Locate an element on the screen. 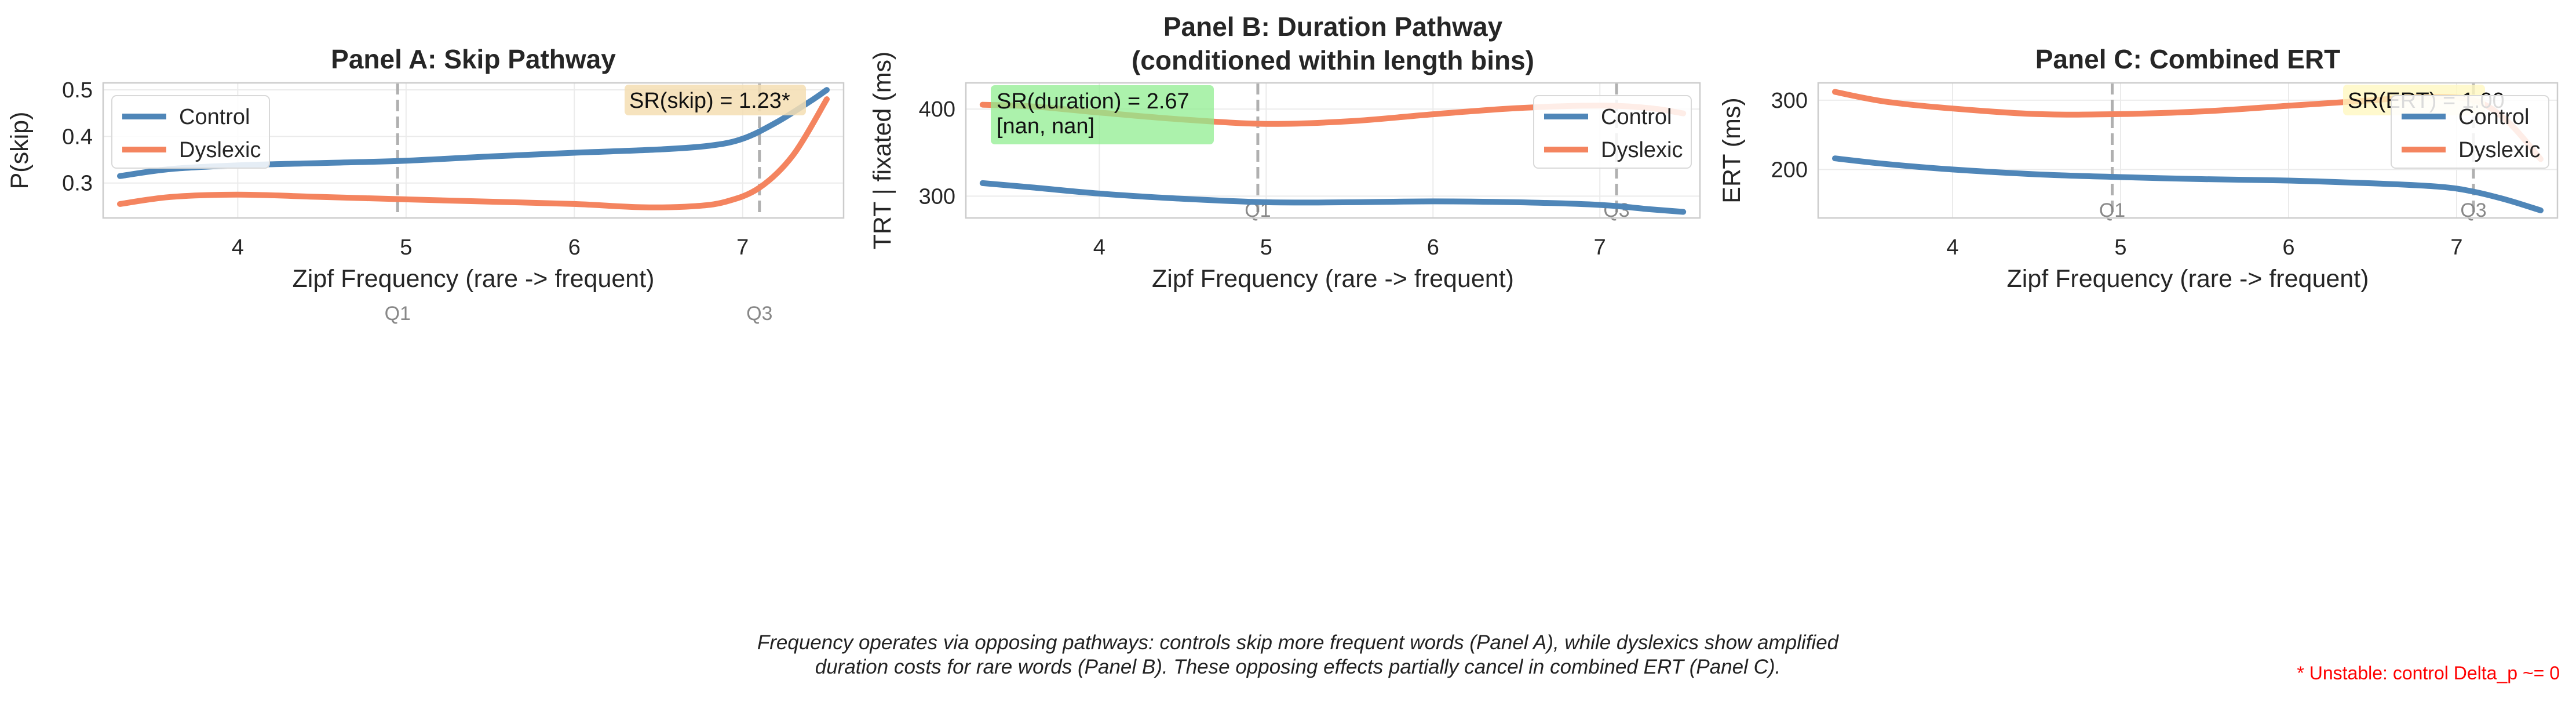 The width and height of the screenshot is (2576, 702). y-tick-label: 0.4 is located at coordinates (78, 137).